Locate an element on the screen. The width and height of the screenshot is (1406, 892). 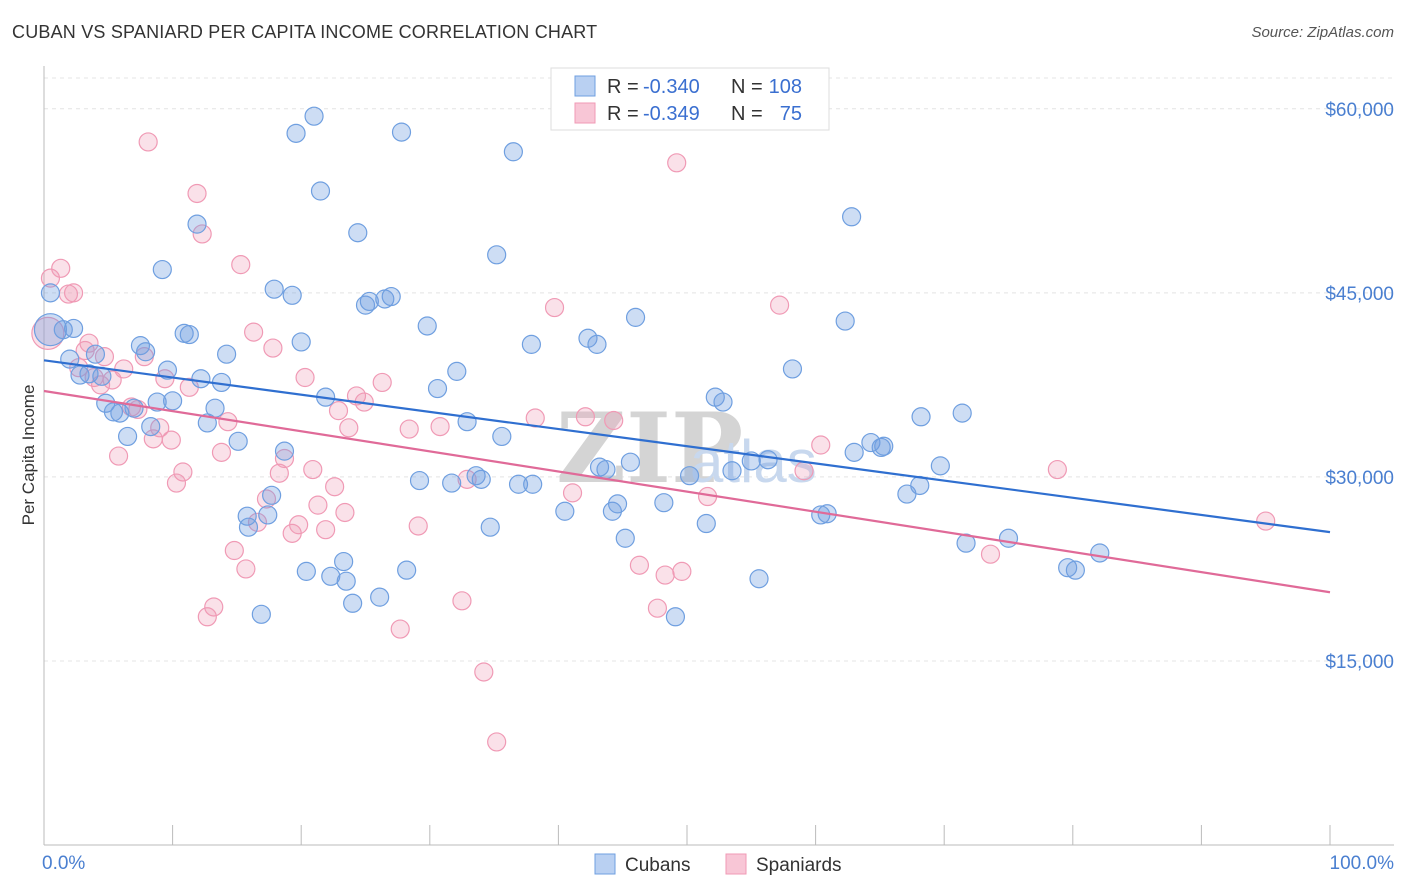
source-credit: Source: ZipAtlas.com is located at coordinates (1322, 32).